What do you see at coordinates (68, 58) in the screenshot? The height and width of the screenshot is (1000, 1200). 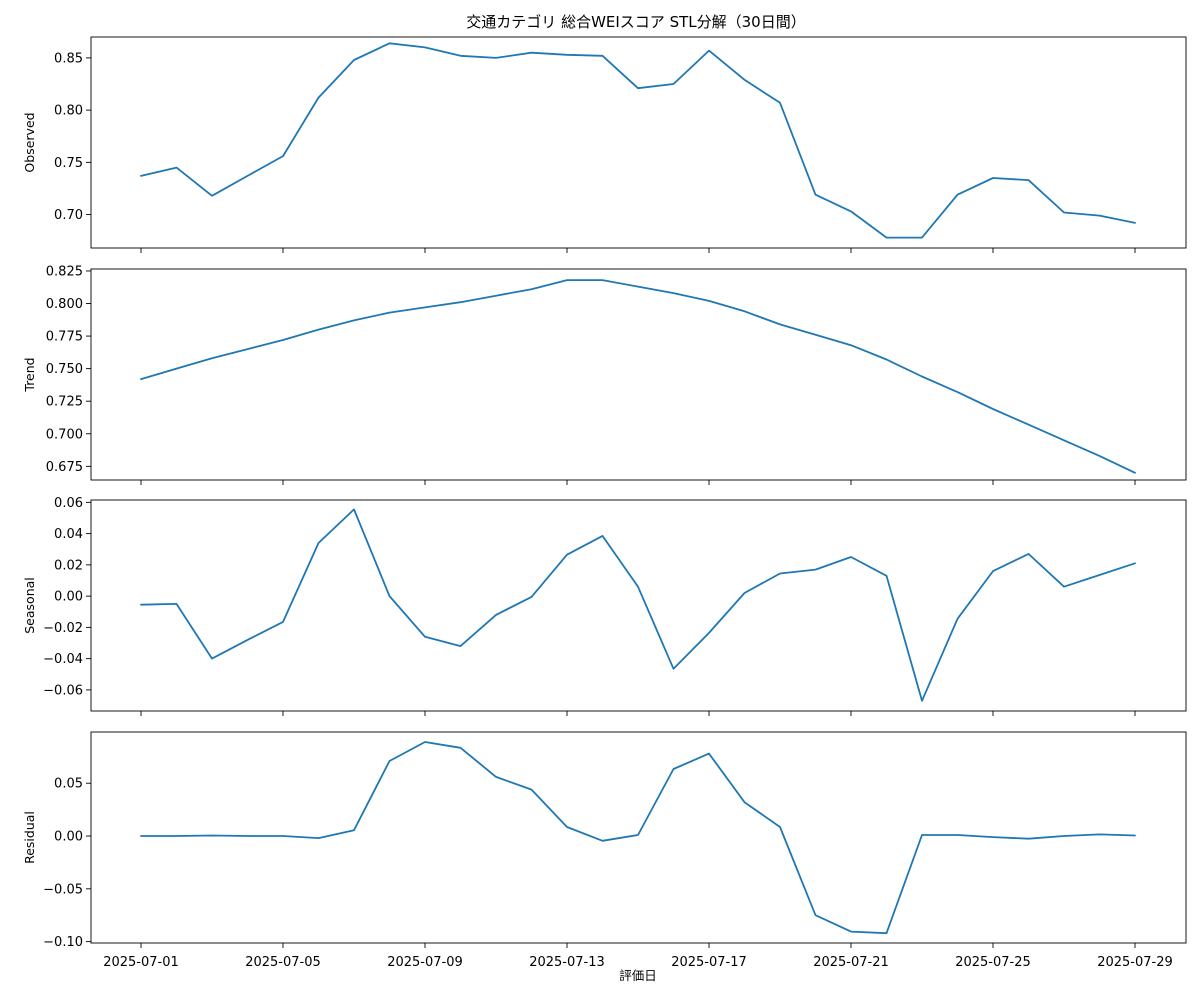 I see `y-tick-label: 0.85` at bounding box center [68, 58].